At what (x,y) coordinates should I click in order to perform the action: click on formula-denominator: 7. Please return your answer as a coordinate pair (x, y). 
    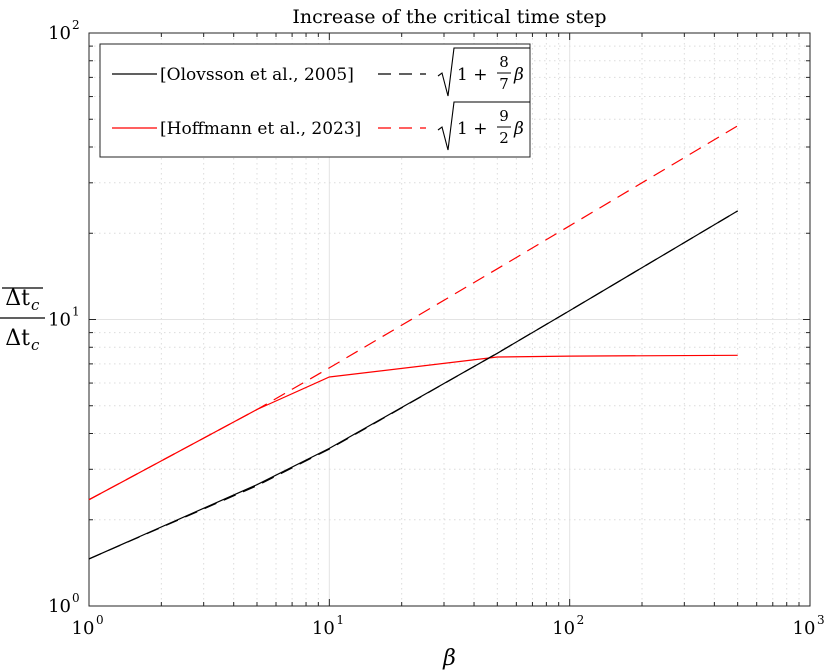
    Looking at the image, I should click on (504, 84).